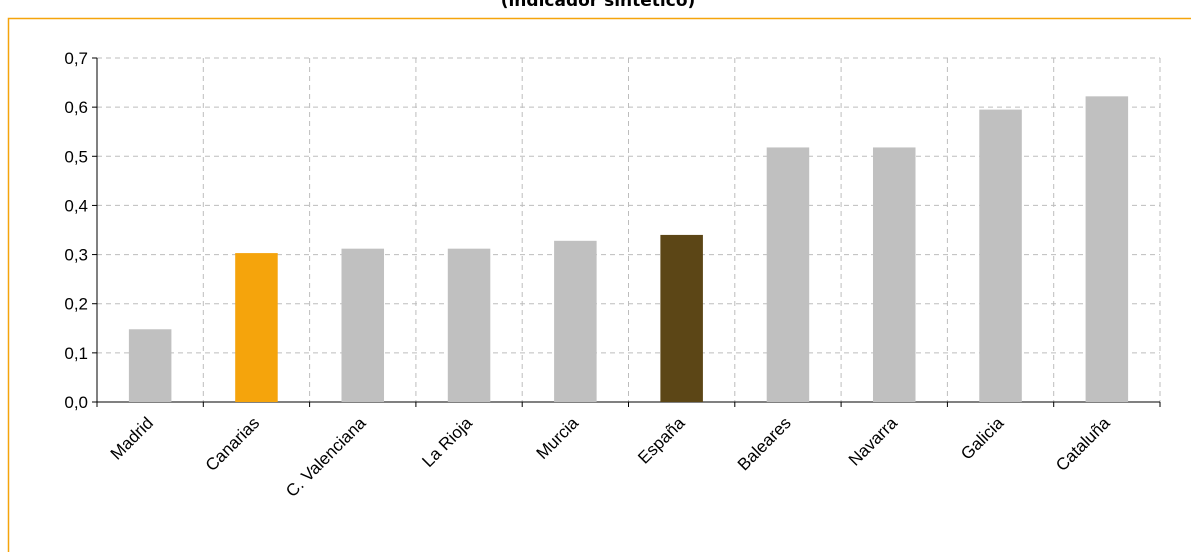  What do you see at coordinates (76, 58) in the screenshot?
I see `y-tick-label: 0,7` at bounding box center [76, 58].